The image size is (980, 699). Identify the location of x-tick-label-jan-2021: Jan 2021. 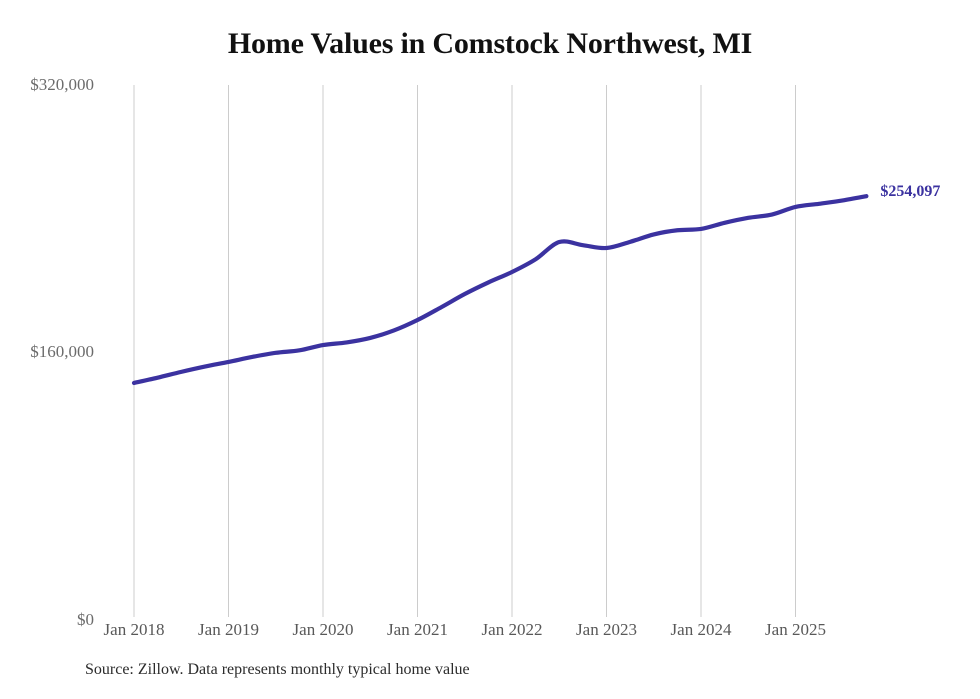
(417, 629).